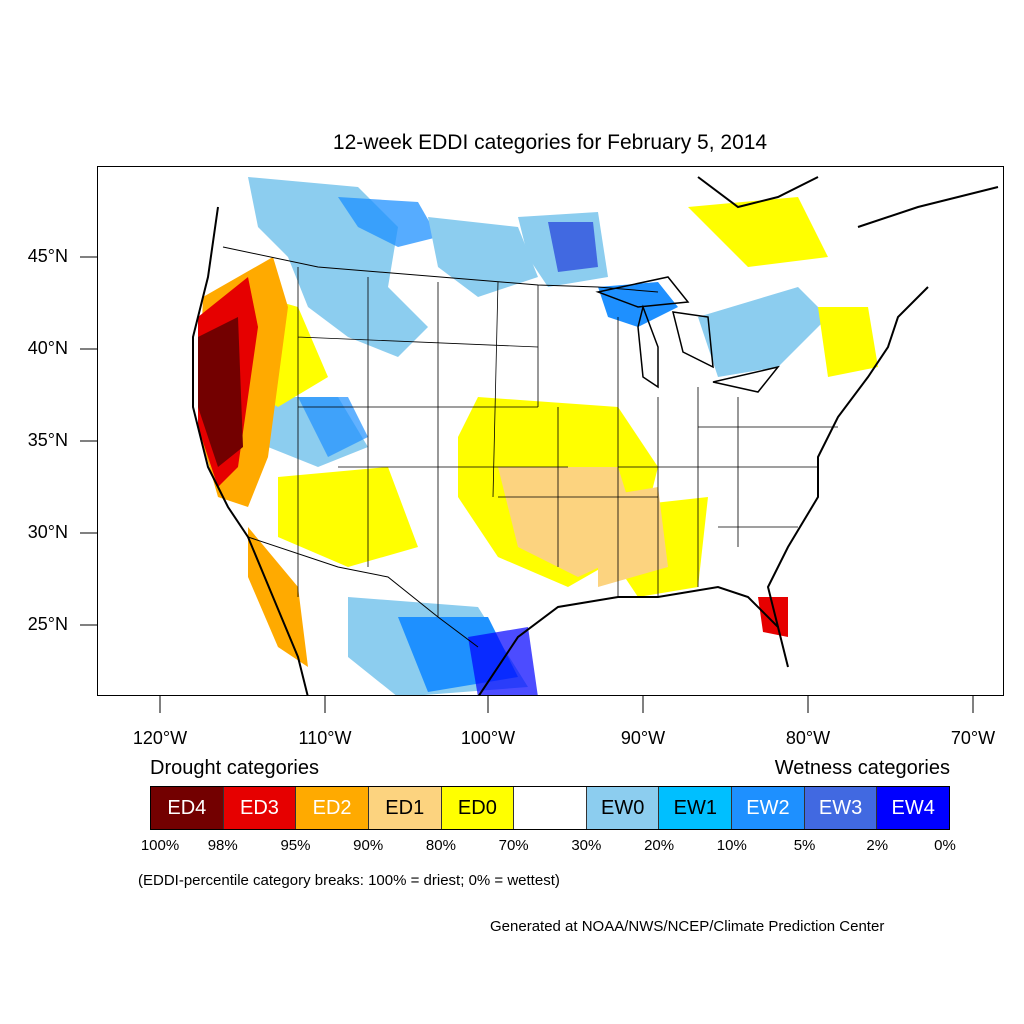 The height and width of the screenshot is (1024, 1024). What do you see at coordinates (160, 738) in the screenshot?
I see `lon-label-120w: 120°W` at bounding box center [160, 738].